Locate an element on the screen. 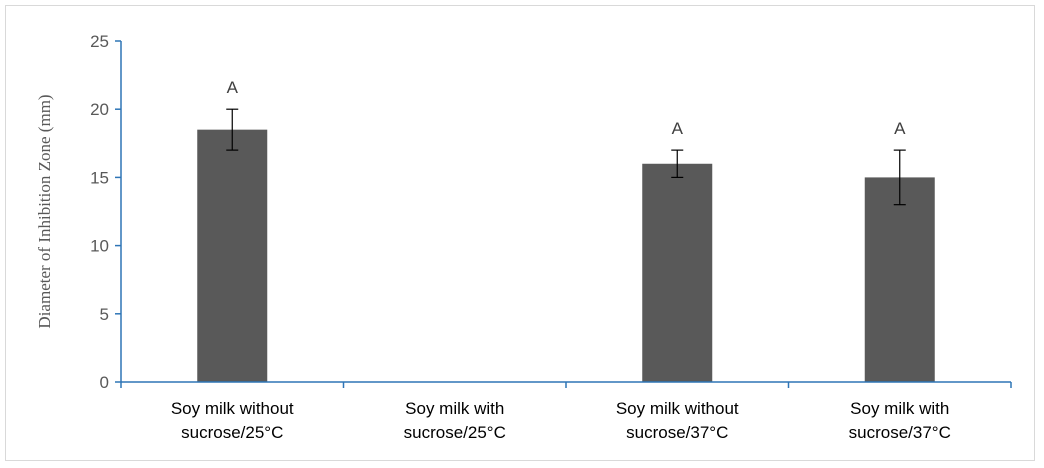 The height and width of the screenshot is (468, 1044). y-axis-title: Diameter of Inhibition Zone (mm) is located at coordinates (44, 211).